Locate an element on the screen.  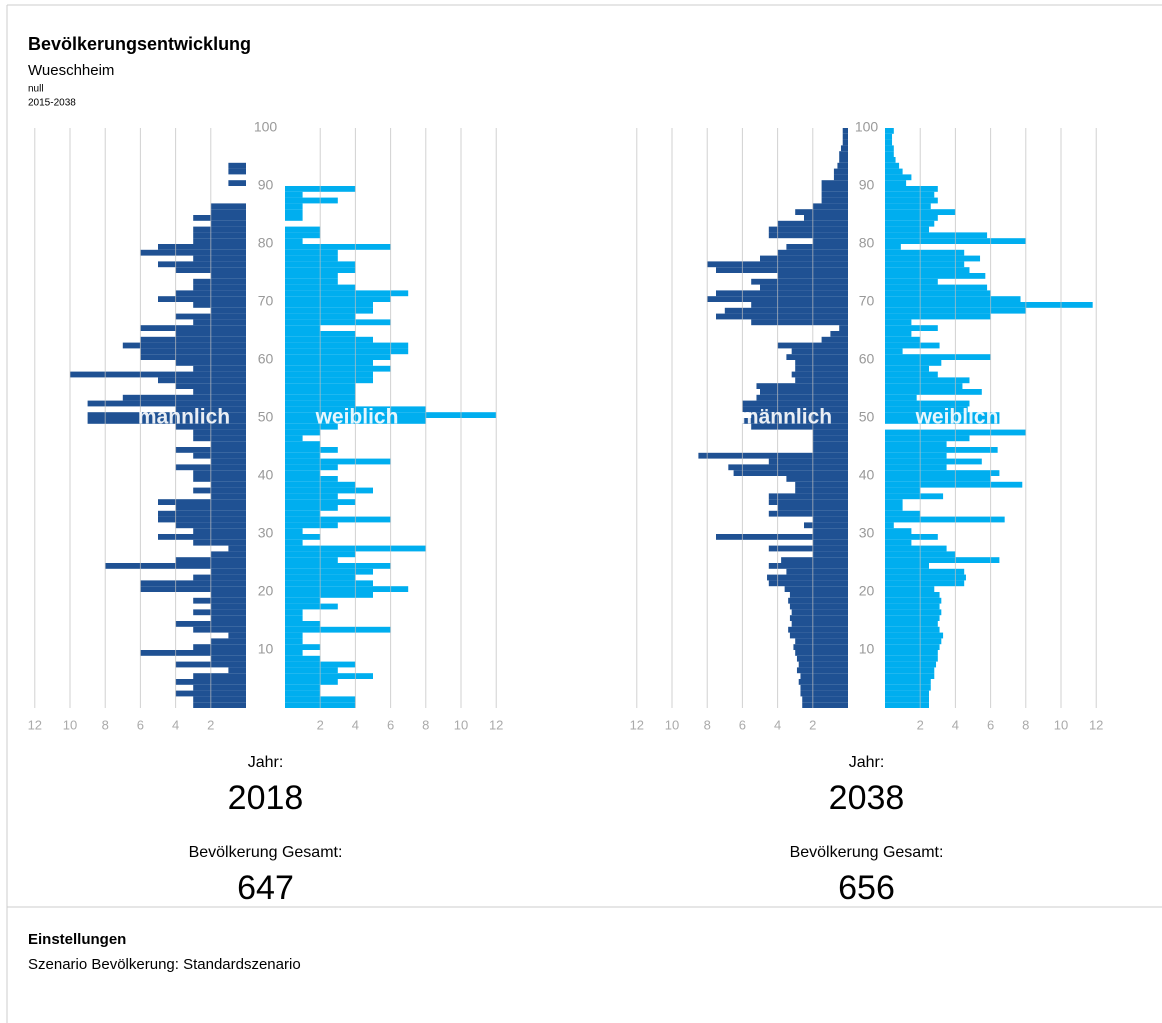
y-tick-label: 10 is located at coordinates (867, 649).